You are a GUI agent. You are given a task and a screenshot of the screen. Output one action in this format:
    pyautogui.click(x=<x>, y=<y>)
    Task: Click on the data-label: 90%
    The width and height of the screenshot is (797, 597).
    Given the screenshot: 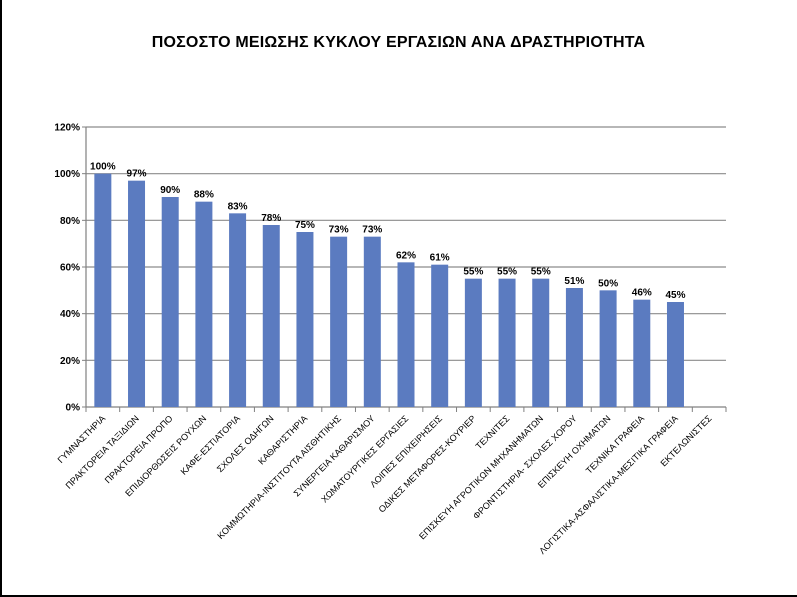 What is the action you would take?
    pyautogui.click(x=170, y=190)
    